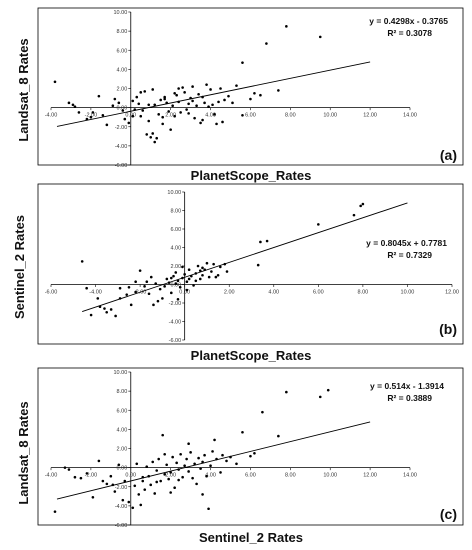 The height and width of the screenshot is (550, 472). I want to click on panel-c-y-tick-label: 6.00, so click(122, 411).